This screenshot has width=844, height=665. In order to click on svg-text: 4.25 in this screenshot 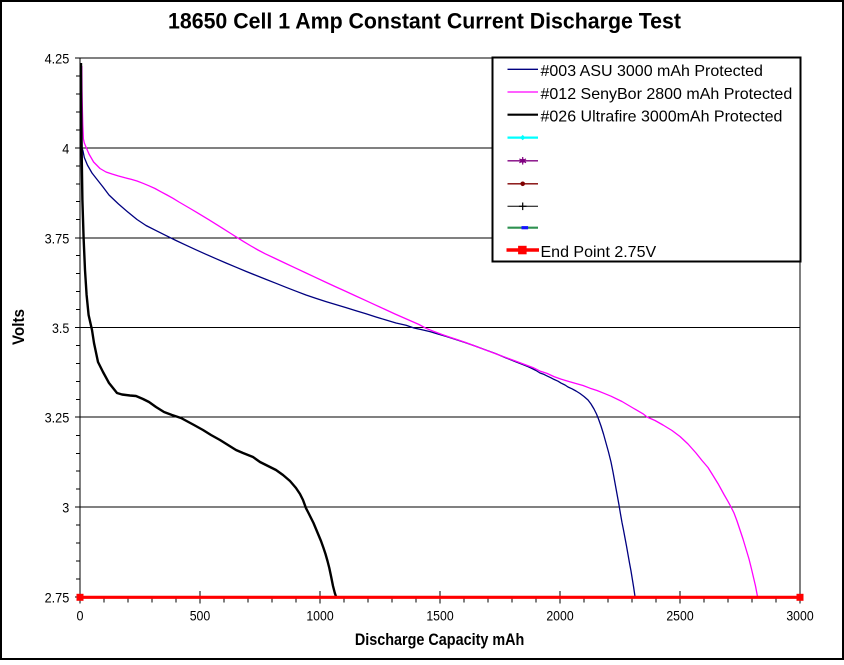, I will do `click(57, 60)`.